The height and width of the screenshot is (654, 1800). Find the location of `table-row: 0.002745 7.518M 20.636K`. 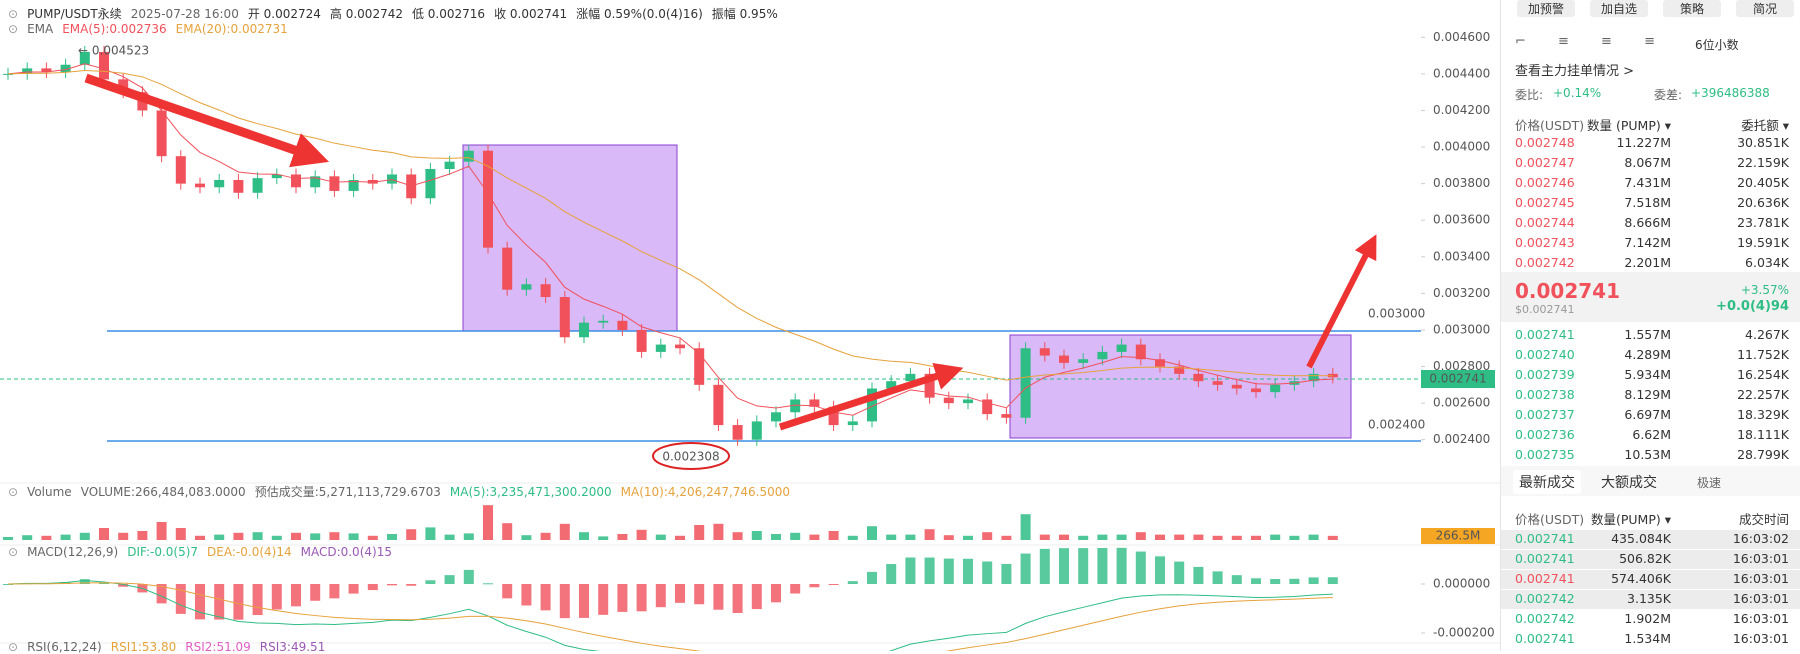

table-row: 0.002745 7.518M 20.636K is located at coordinates (1650, 203).